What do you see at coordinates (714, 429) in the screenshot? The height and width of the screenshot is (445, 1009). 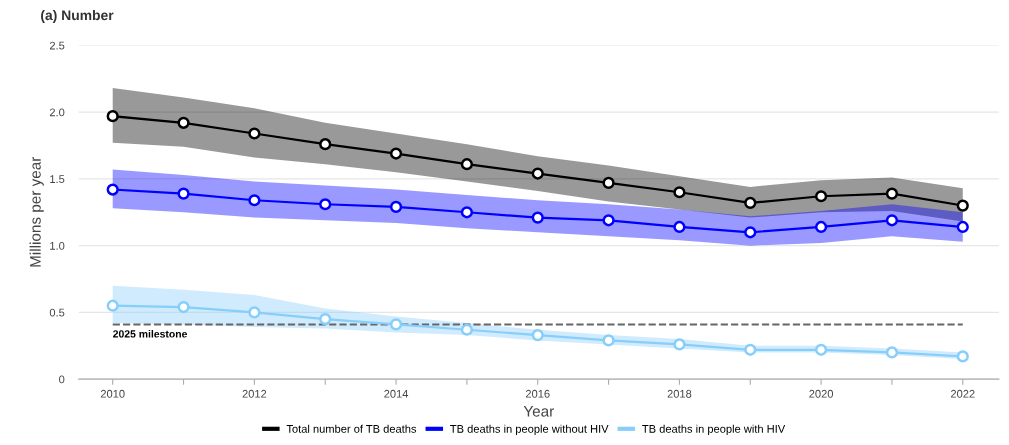 I see `legend-label: TB deaths in people with HIV` at bounding box center [714, 429].